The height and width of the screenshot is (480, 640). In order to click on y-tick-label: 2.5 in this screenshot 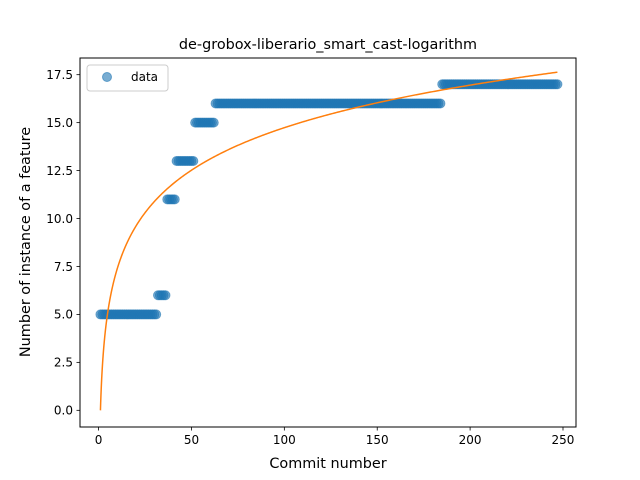, I will do `click(63, 363)`.